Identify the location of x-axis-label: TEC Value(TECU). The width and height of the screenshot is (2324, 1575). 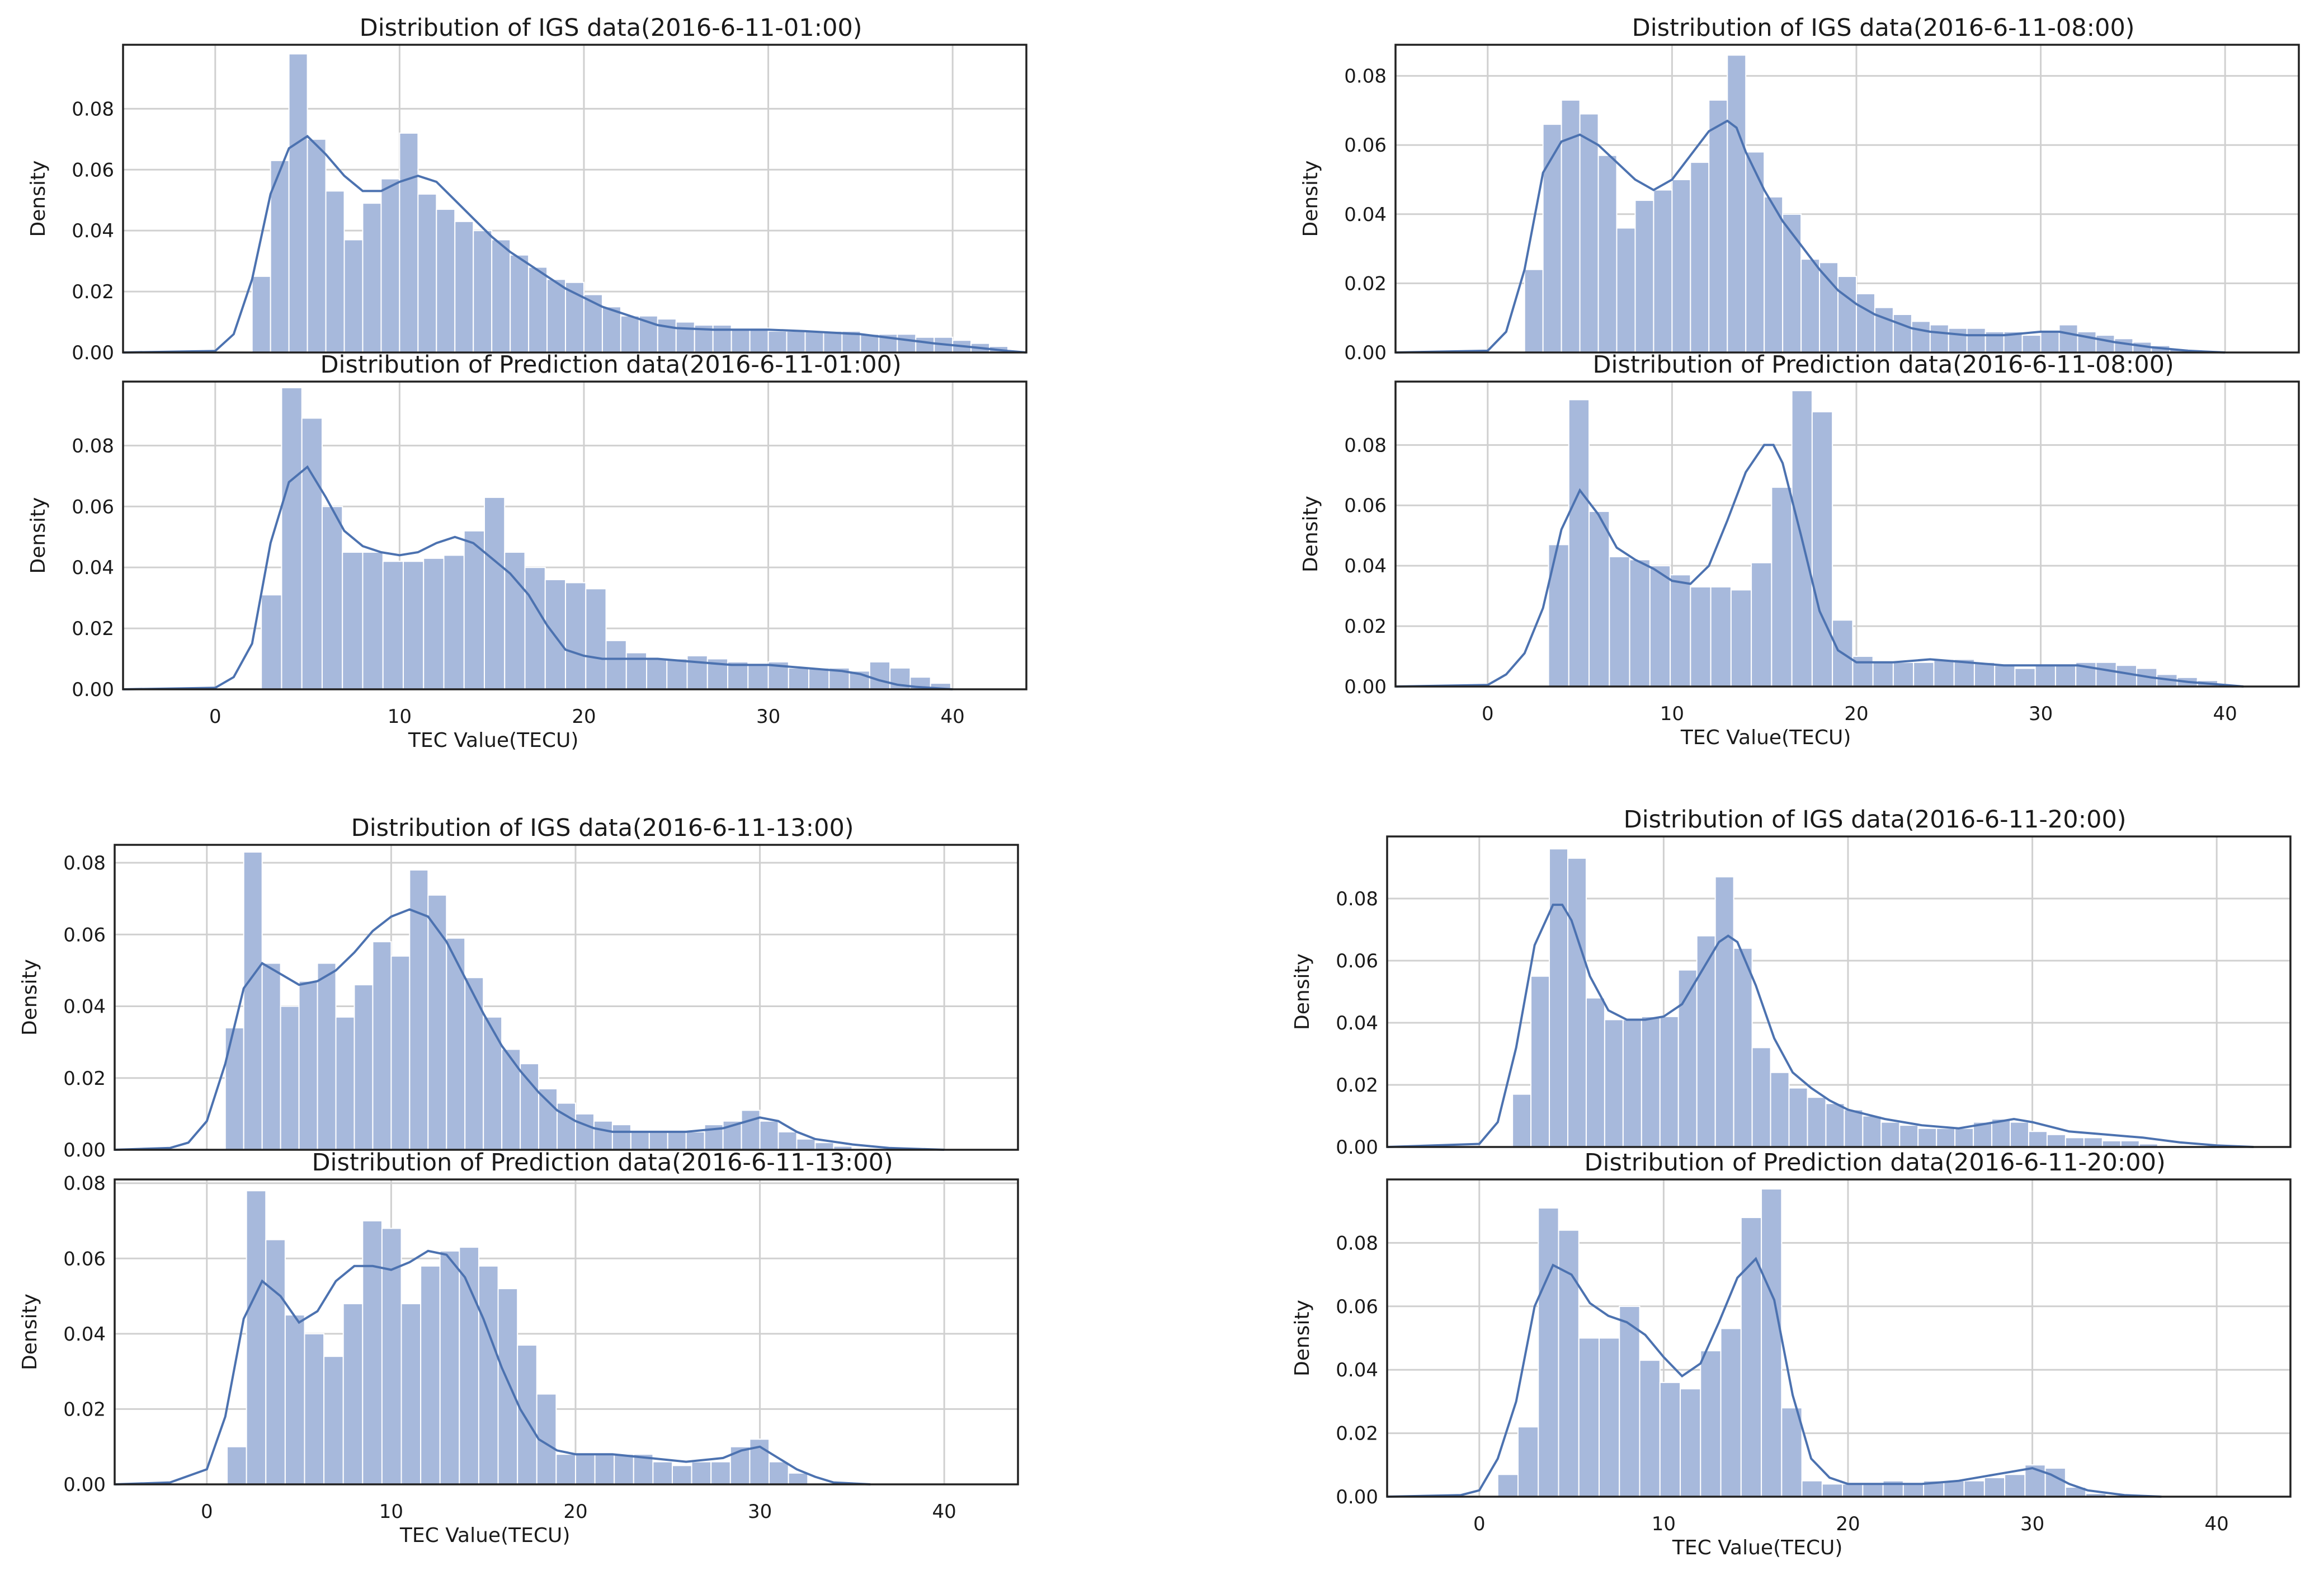
(1758, 1547).